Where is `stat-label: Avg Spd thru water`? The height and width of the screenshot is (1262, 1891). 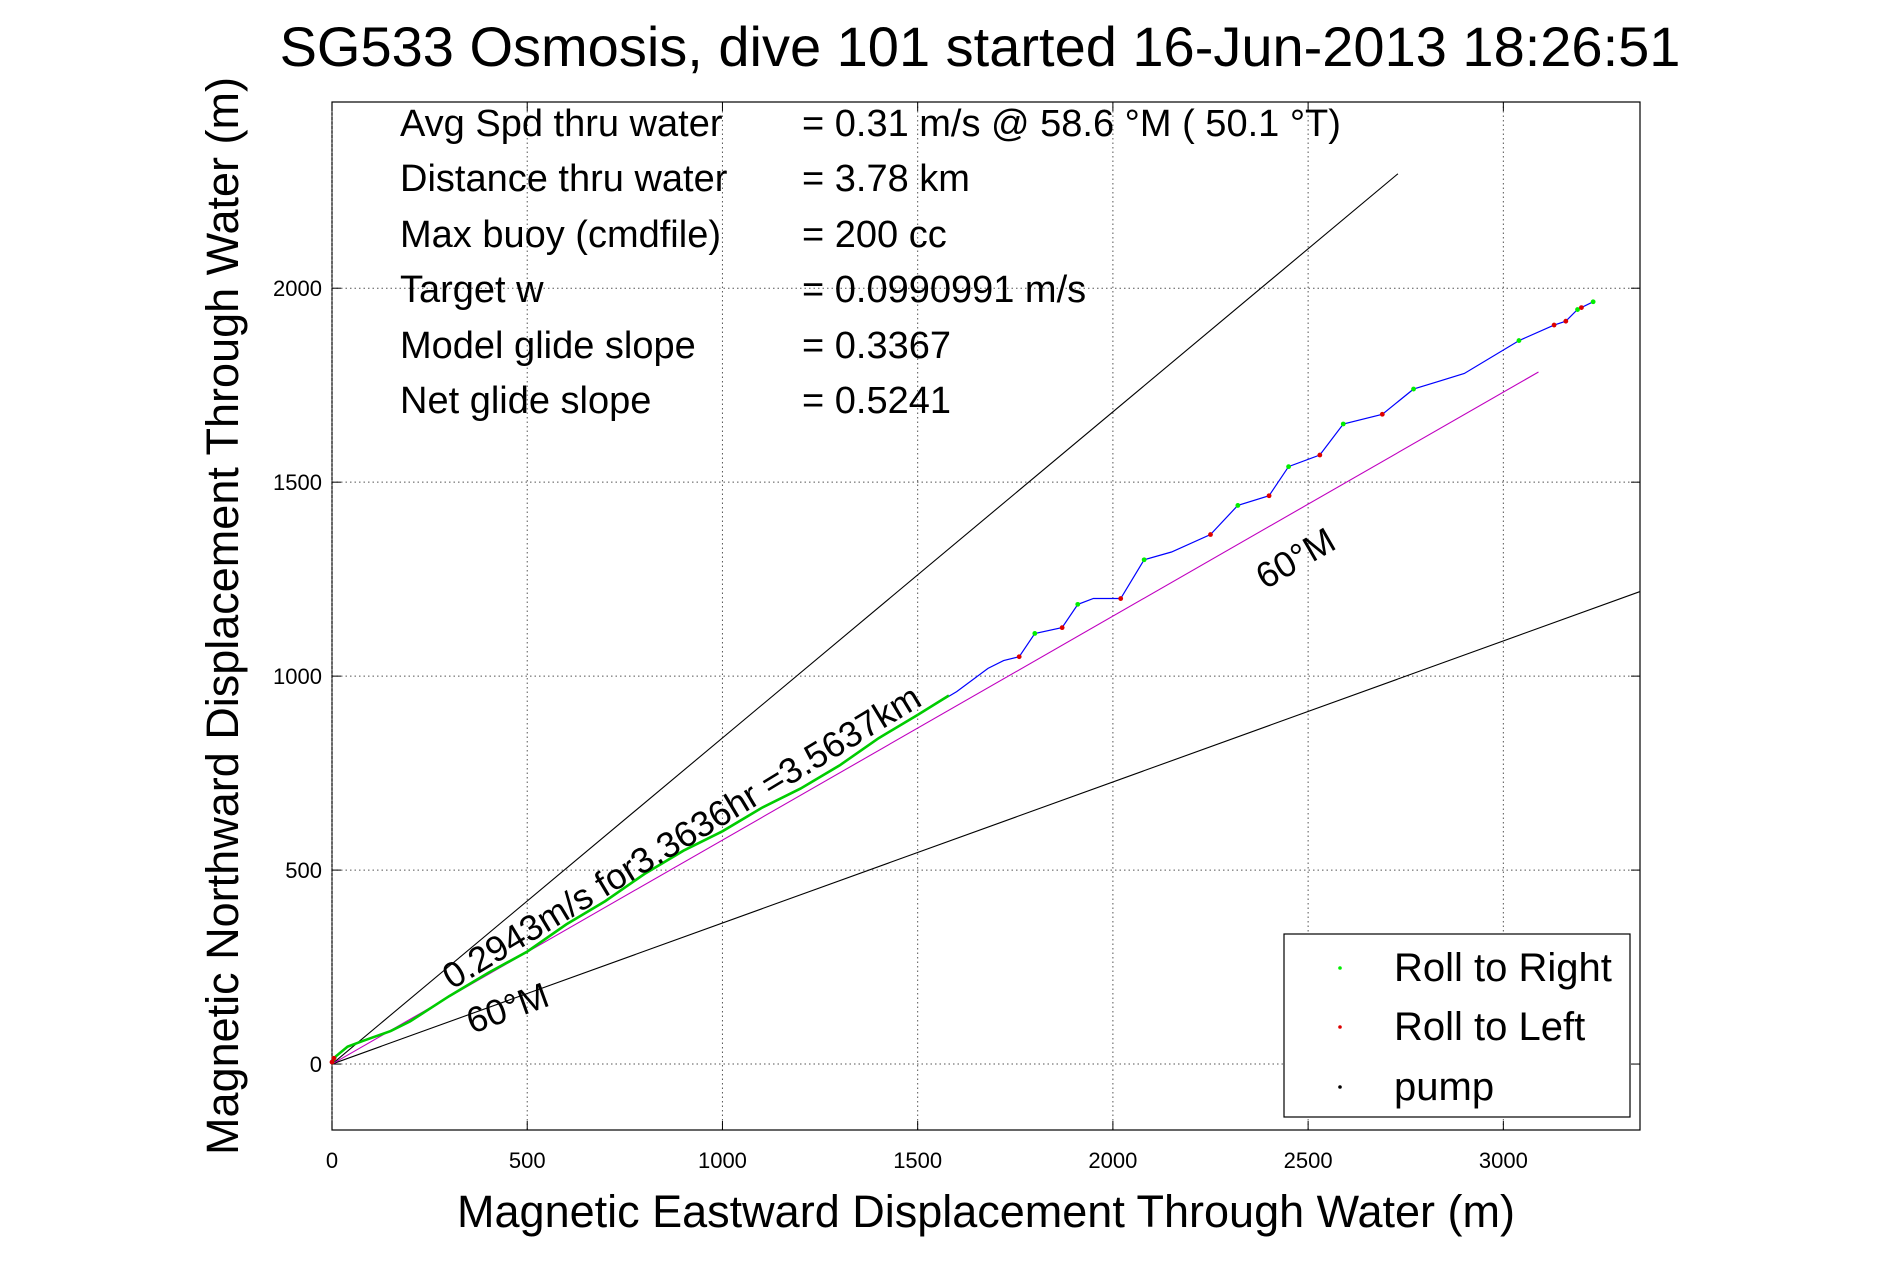
stat-label: Avg Spd thru water is located at coordinates (561, 124).